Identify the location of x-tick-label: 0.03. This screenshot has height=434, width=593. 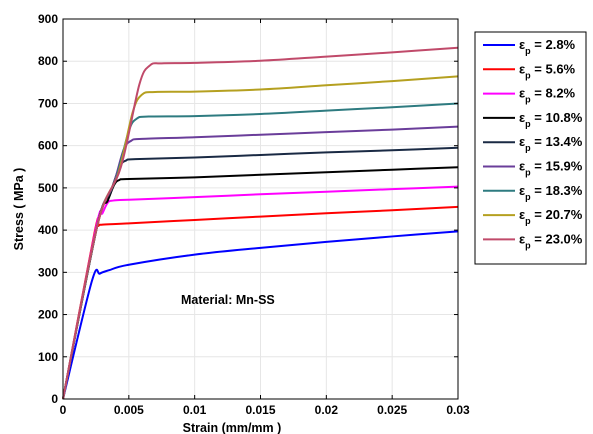
(458, 410).